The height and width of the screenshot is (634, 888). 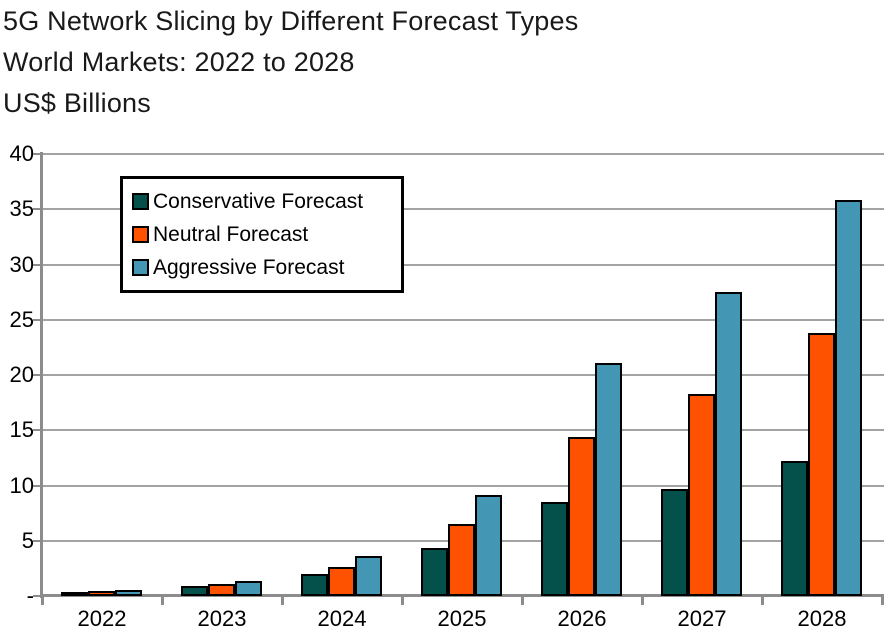 What do you see at coordinates (581, 516) in the screenshot?
I see `bar-2026-neutral` at bounding box center [581, 516].